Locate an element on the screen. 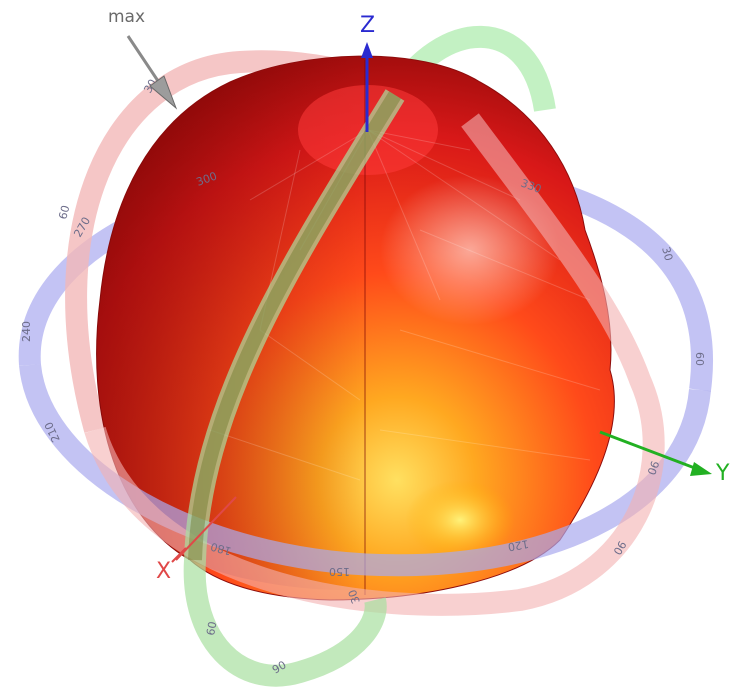 This screenshot has width=733, height=691. ring-tick-green: 30 is located at coordinates (354, 597).